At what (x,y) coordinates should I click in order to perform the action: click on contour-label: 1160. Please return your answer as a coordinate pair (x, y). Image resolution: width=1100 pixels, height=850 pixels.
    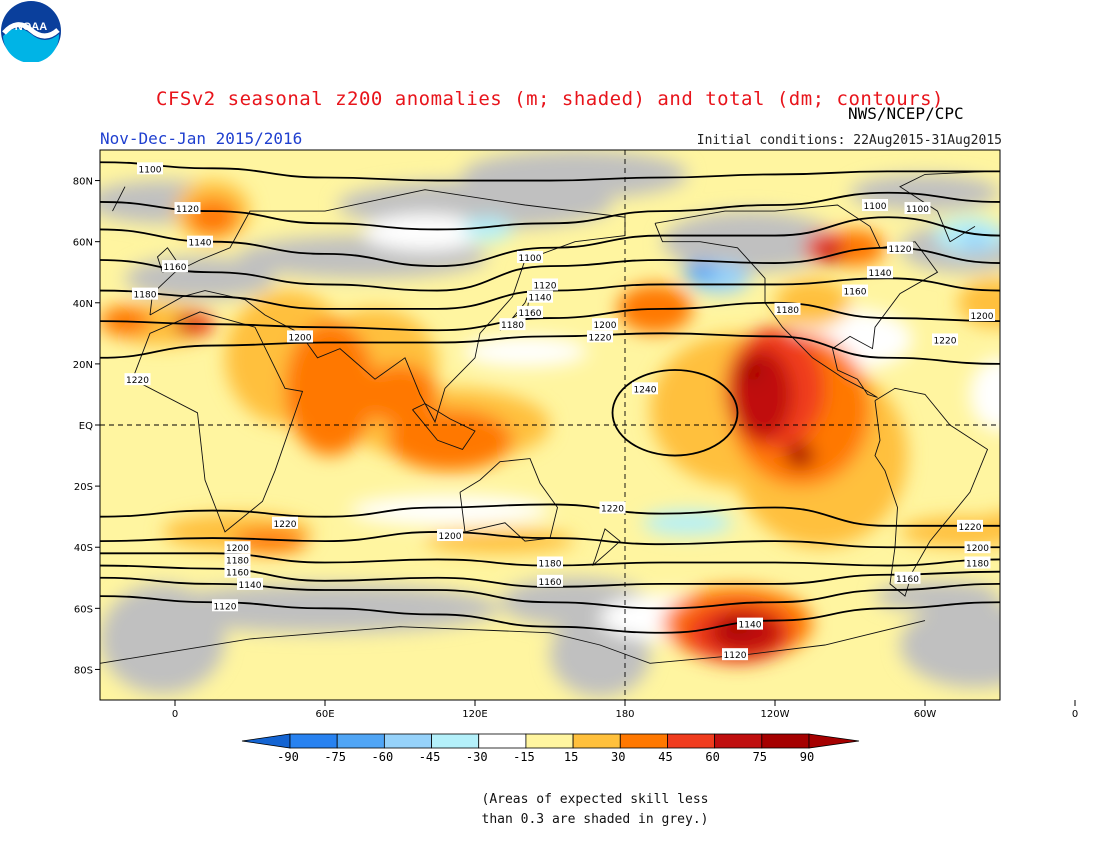
    Looking at the image, I should click on (855, 291).